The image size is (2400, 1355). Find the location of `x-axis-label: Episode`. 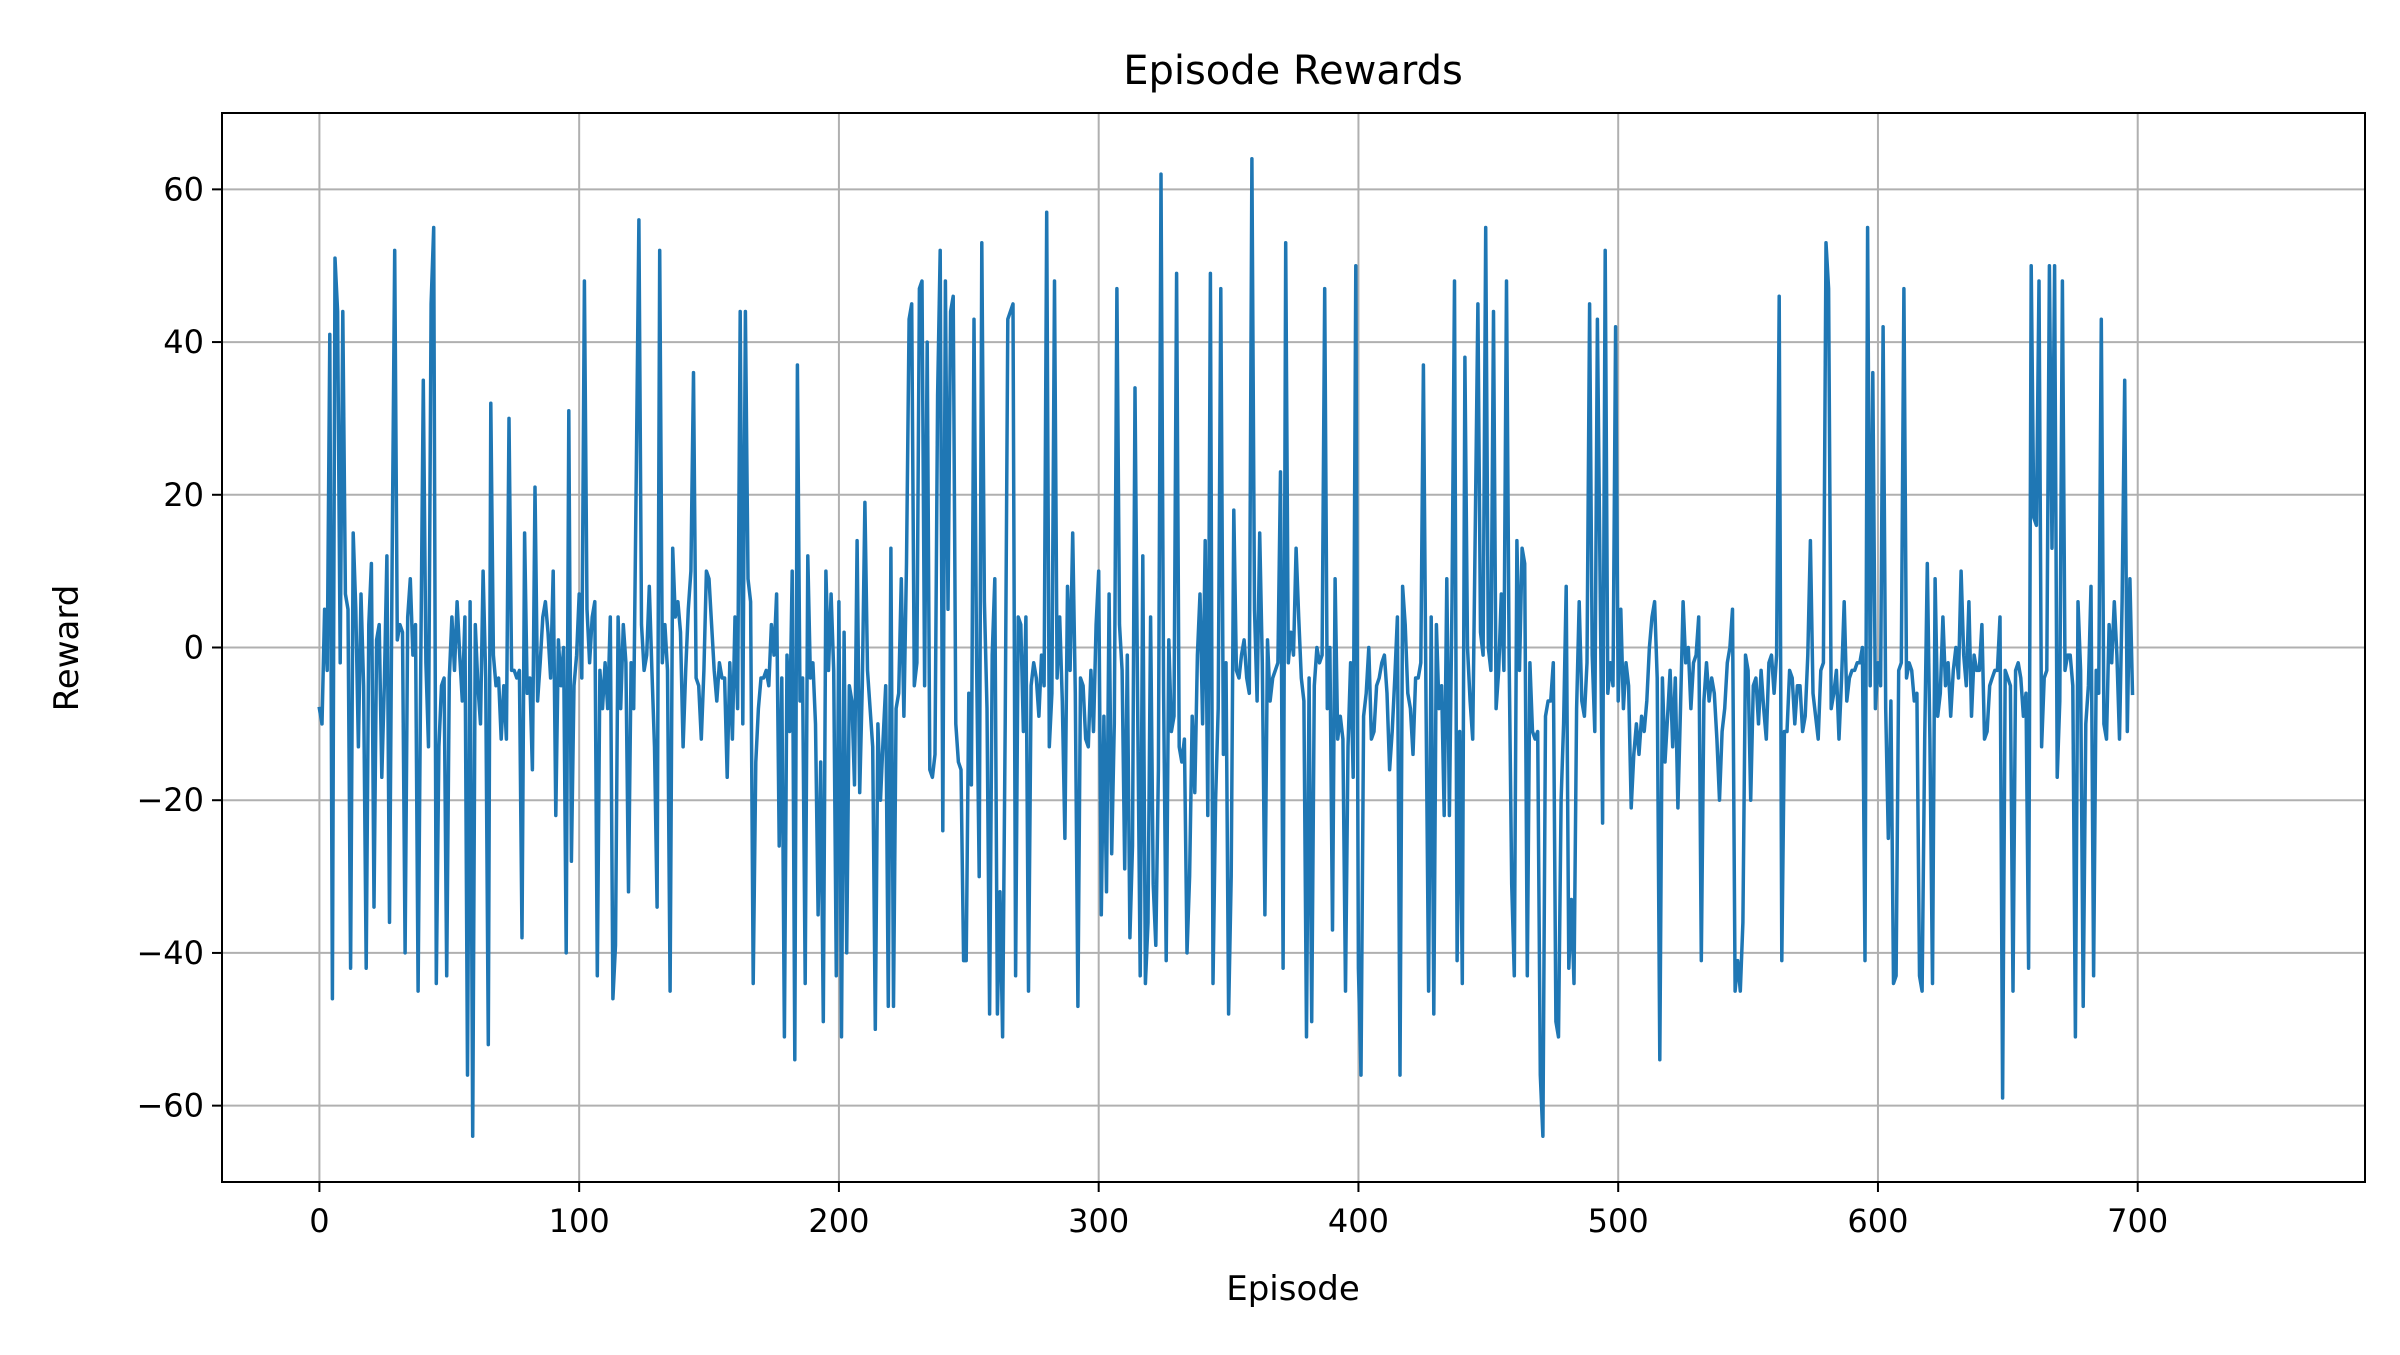

x-axis-label: Episode is located at coordinates (1293, 1289).